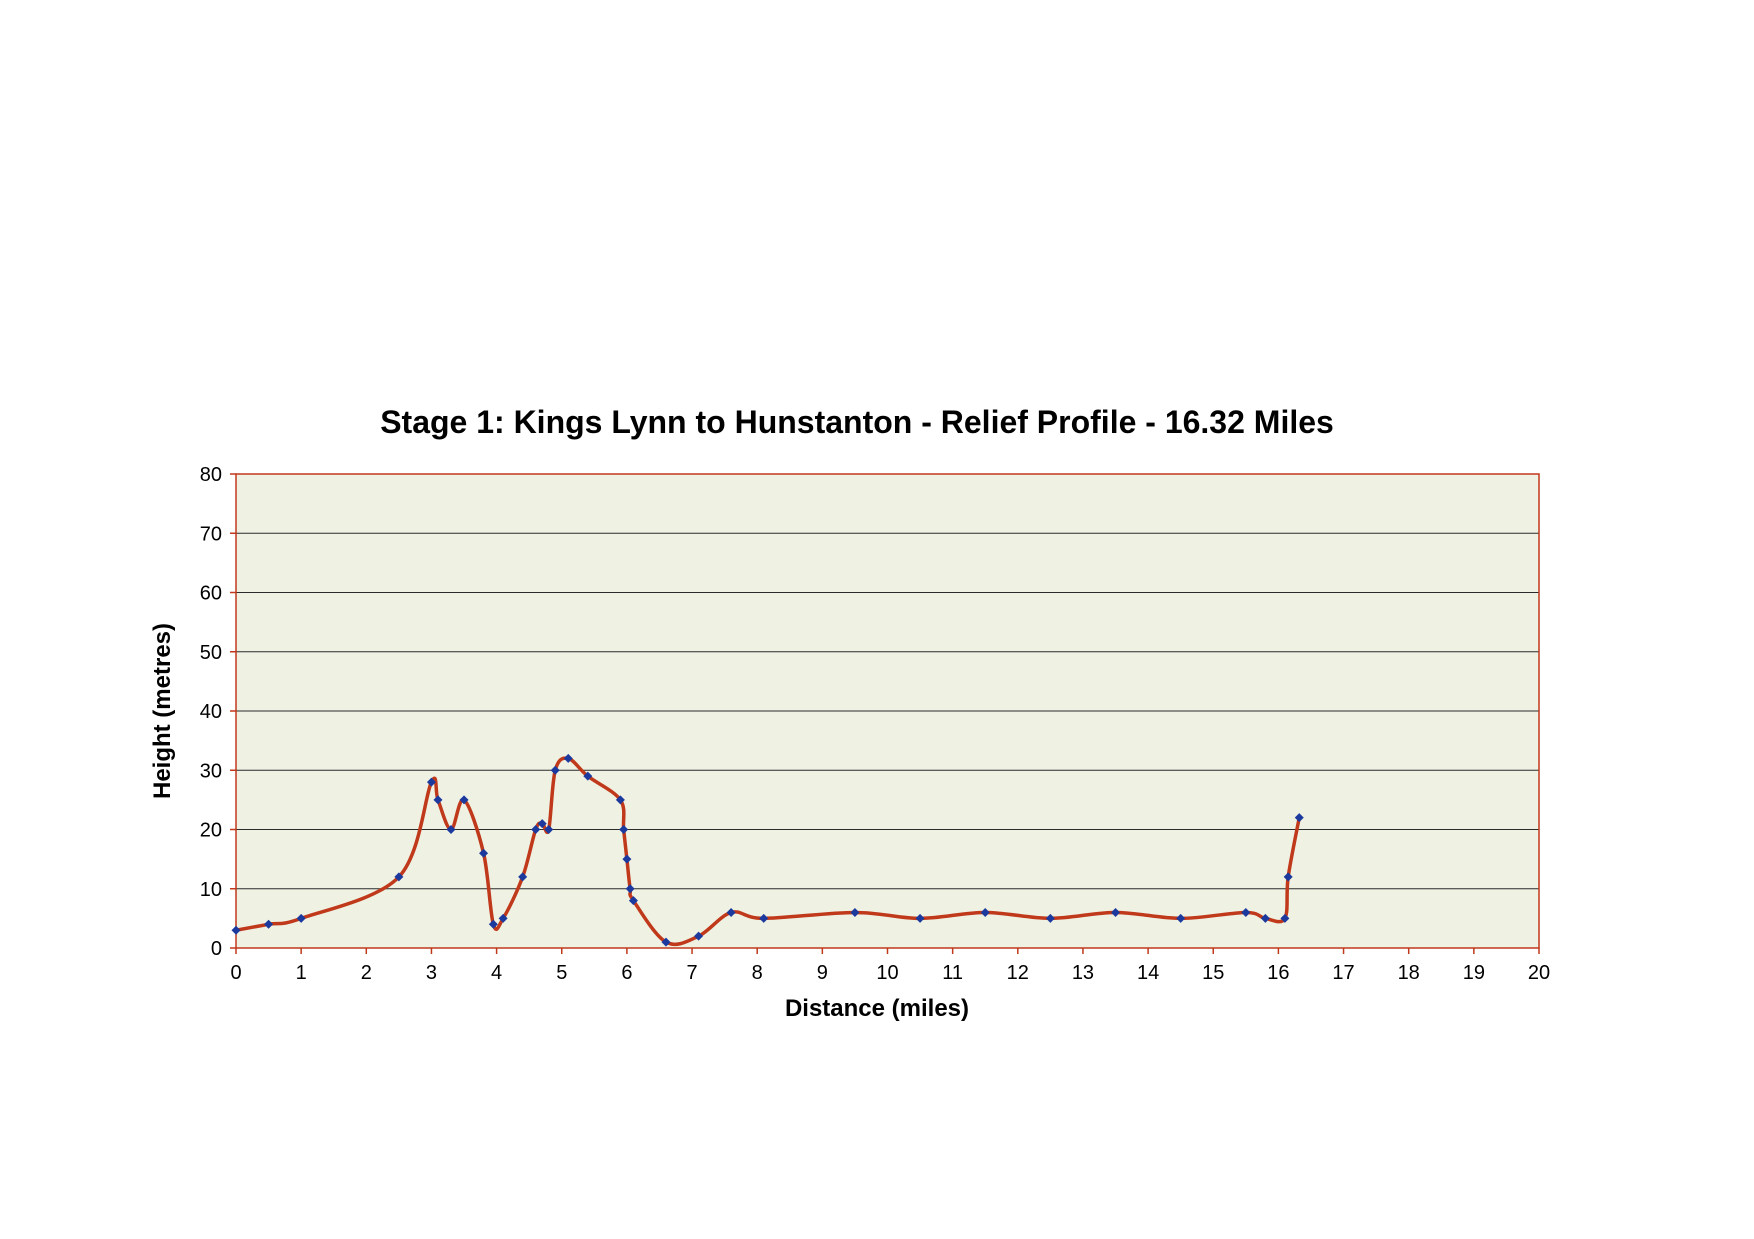 The width and height of the screenshot is (1754, 1239). I want to click on series-markers, so click(767, 850).